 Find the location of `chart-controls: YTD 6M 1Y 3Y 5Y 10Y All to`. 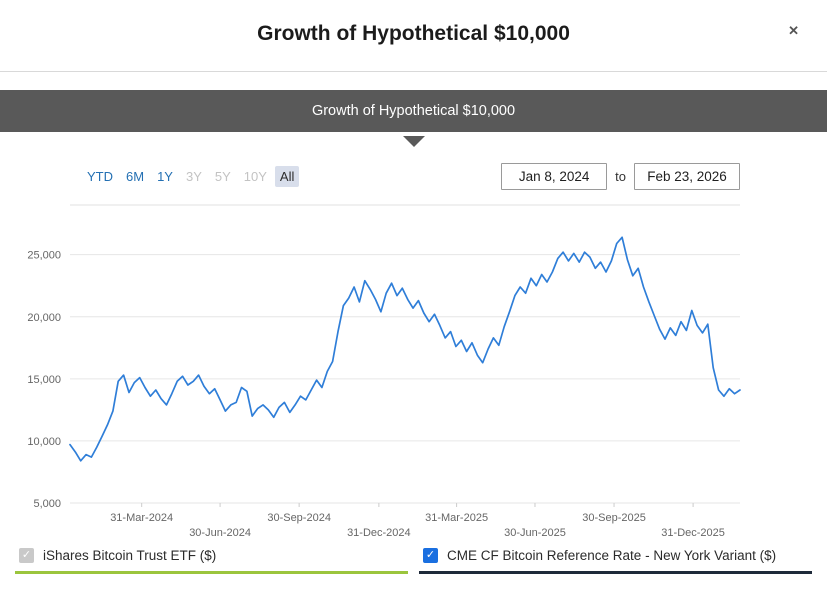

chart-controls: YTD 6M 1Y 3Y 5Y 10Y All to is located at coordinates (411, 176).